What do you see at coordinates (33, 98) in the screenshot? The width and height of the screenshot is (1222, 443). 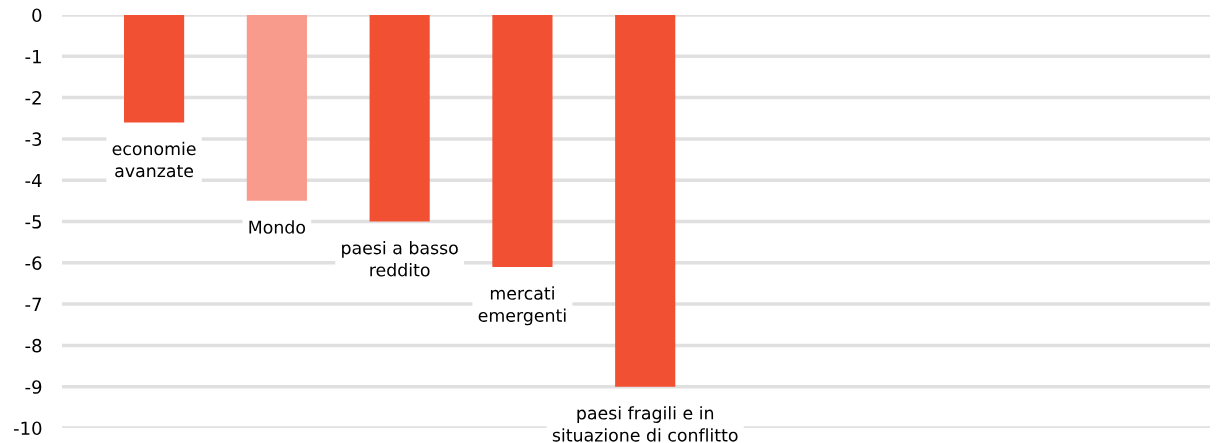 I see `y-tick-label: -2` at bounding box center [33, 98].